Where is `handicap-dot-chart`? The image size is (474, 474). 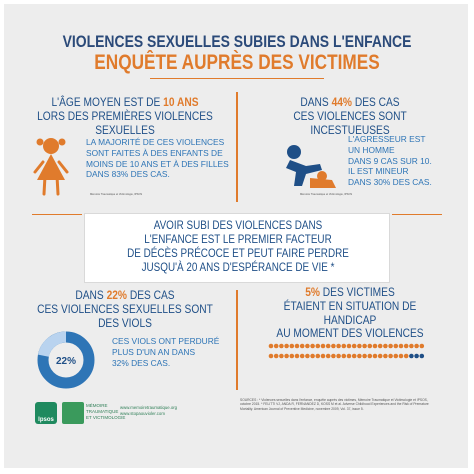
handicap-dot-chart is located at coordinates (346, 351).